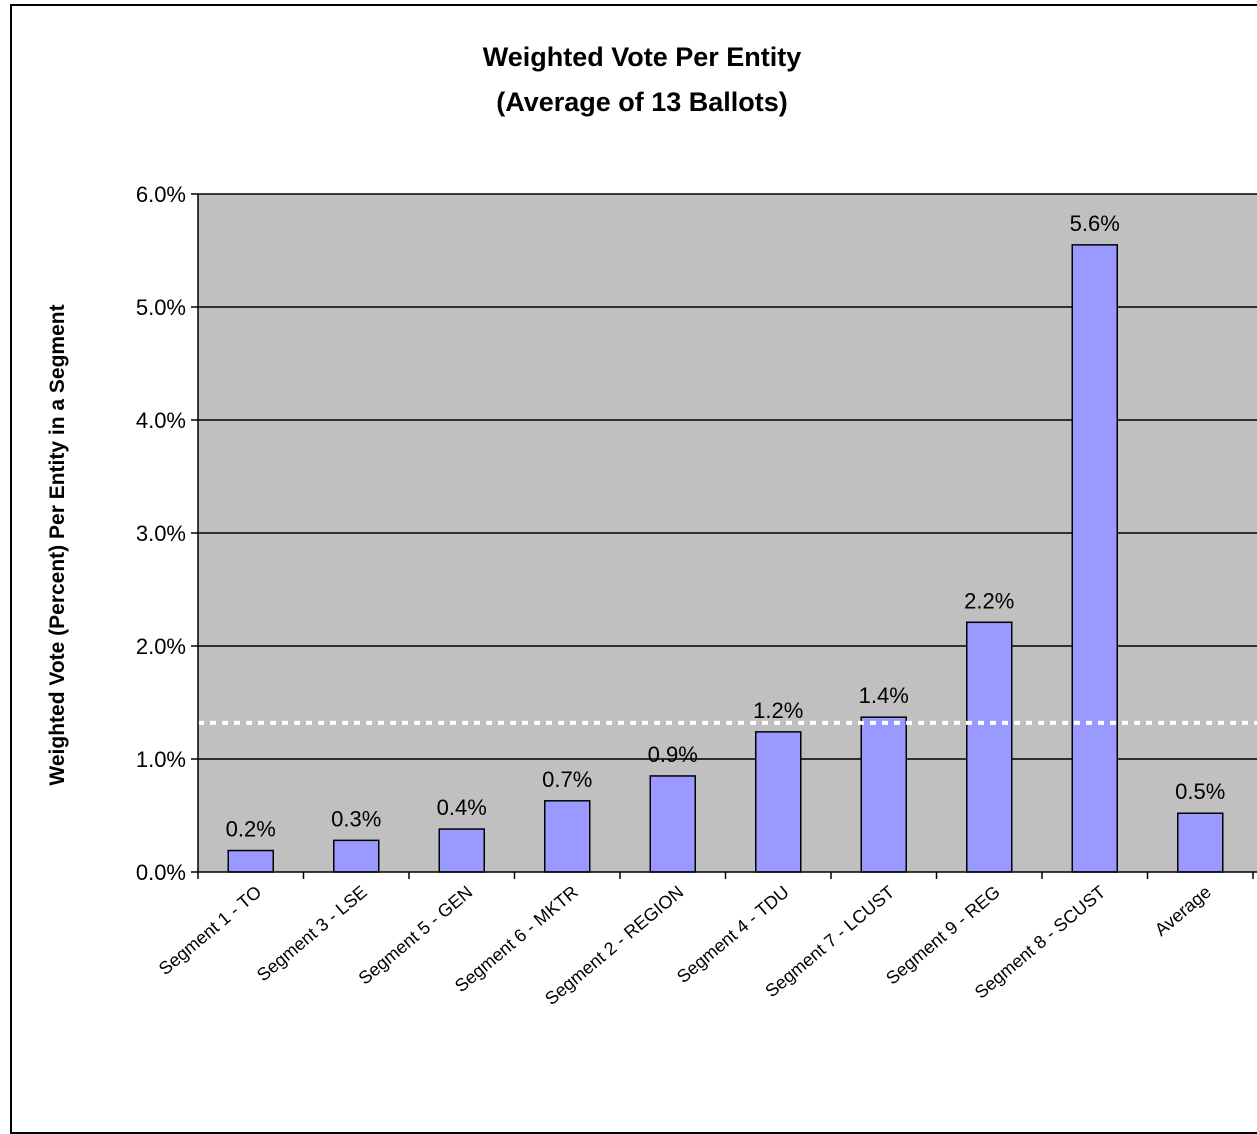 This screenshot has width=1257, height=1134. What do you see at coordinates (943, 935) in the screenshot?
I see `x-tick-label-7: Segment 9 - REG` at bounding box center [943, 935].